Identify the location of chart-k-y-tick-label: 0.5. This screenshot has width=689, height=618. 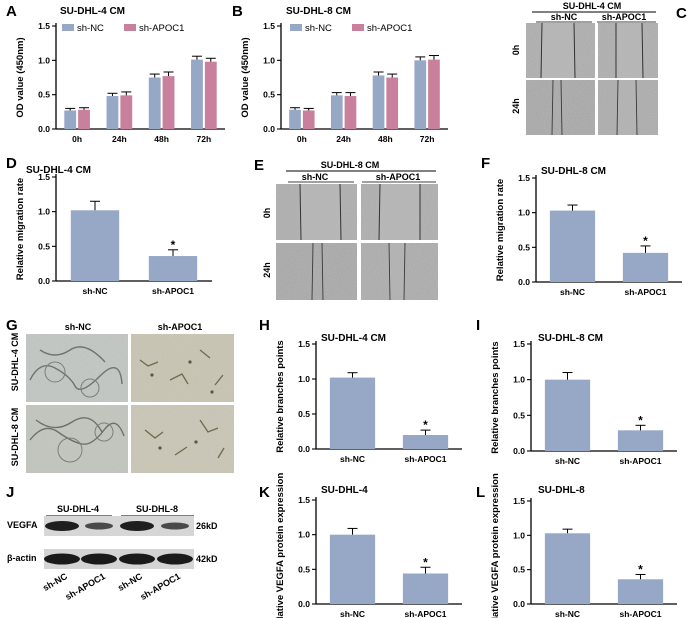
(304, 569).